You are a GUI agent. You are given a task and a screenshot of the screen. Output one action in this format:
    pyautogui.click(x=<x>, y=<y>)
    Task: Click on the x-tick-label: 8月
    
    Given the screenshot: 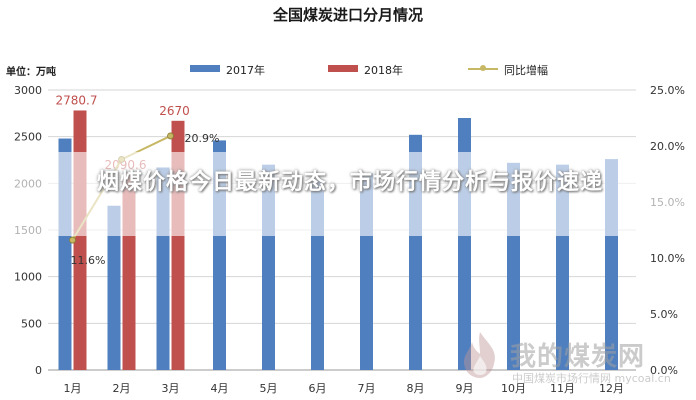 What is the action you would take?
    pyautogui.click(x=416, y=388)
    